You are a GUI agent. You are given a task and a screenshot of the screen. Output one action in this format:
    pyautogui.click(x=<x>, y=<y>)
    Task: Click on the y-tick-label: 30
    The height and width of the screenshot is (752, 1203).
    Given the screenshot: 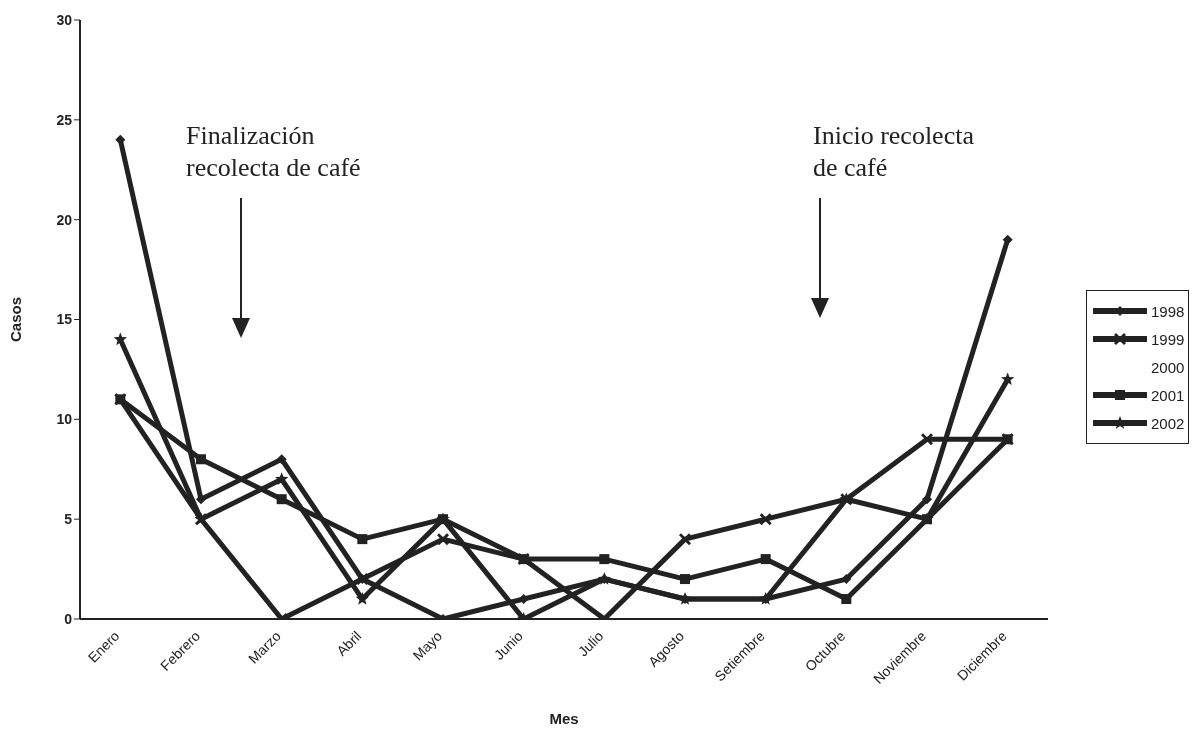 What is the action you would take?
    pyautogui.click(x=64, y=19)
    